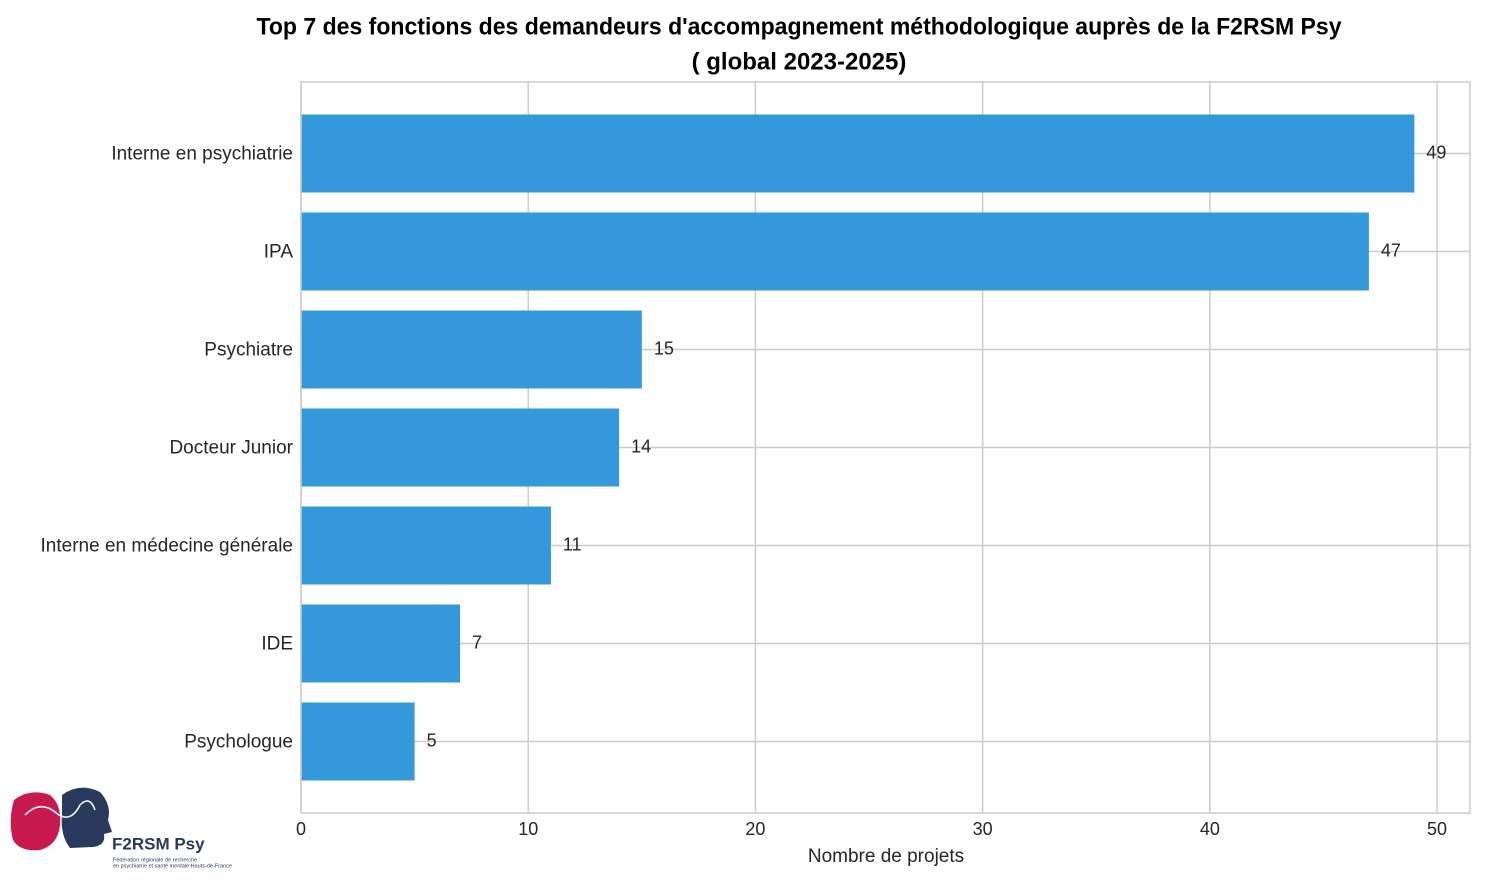 This screenshot has height=883, width=1486. What do you see at coordinates (301, 829) in the screenshot?
I see `x-tick-label: 0` at bounding box center [301, 829].